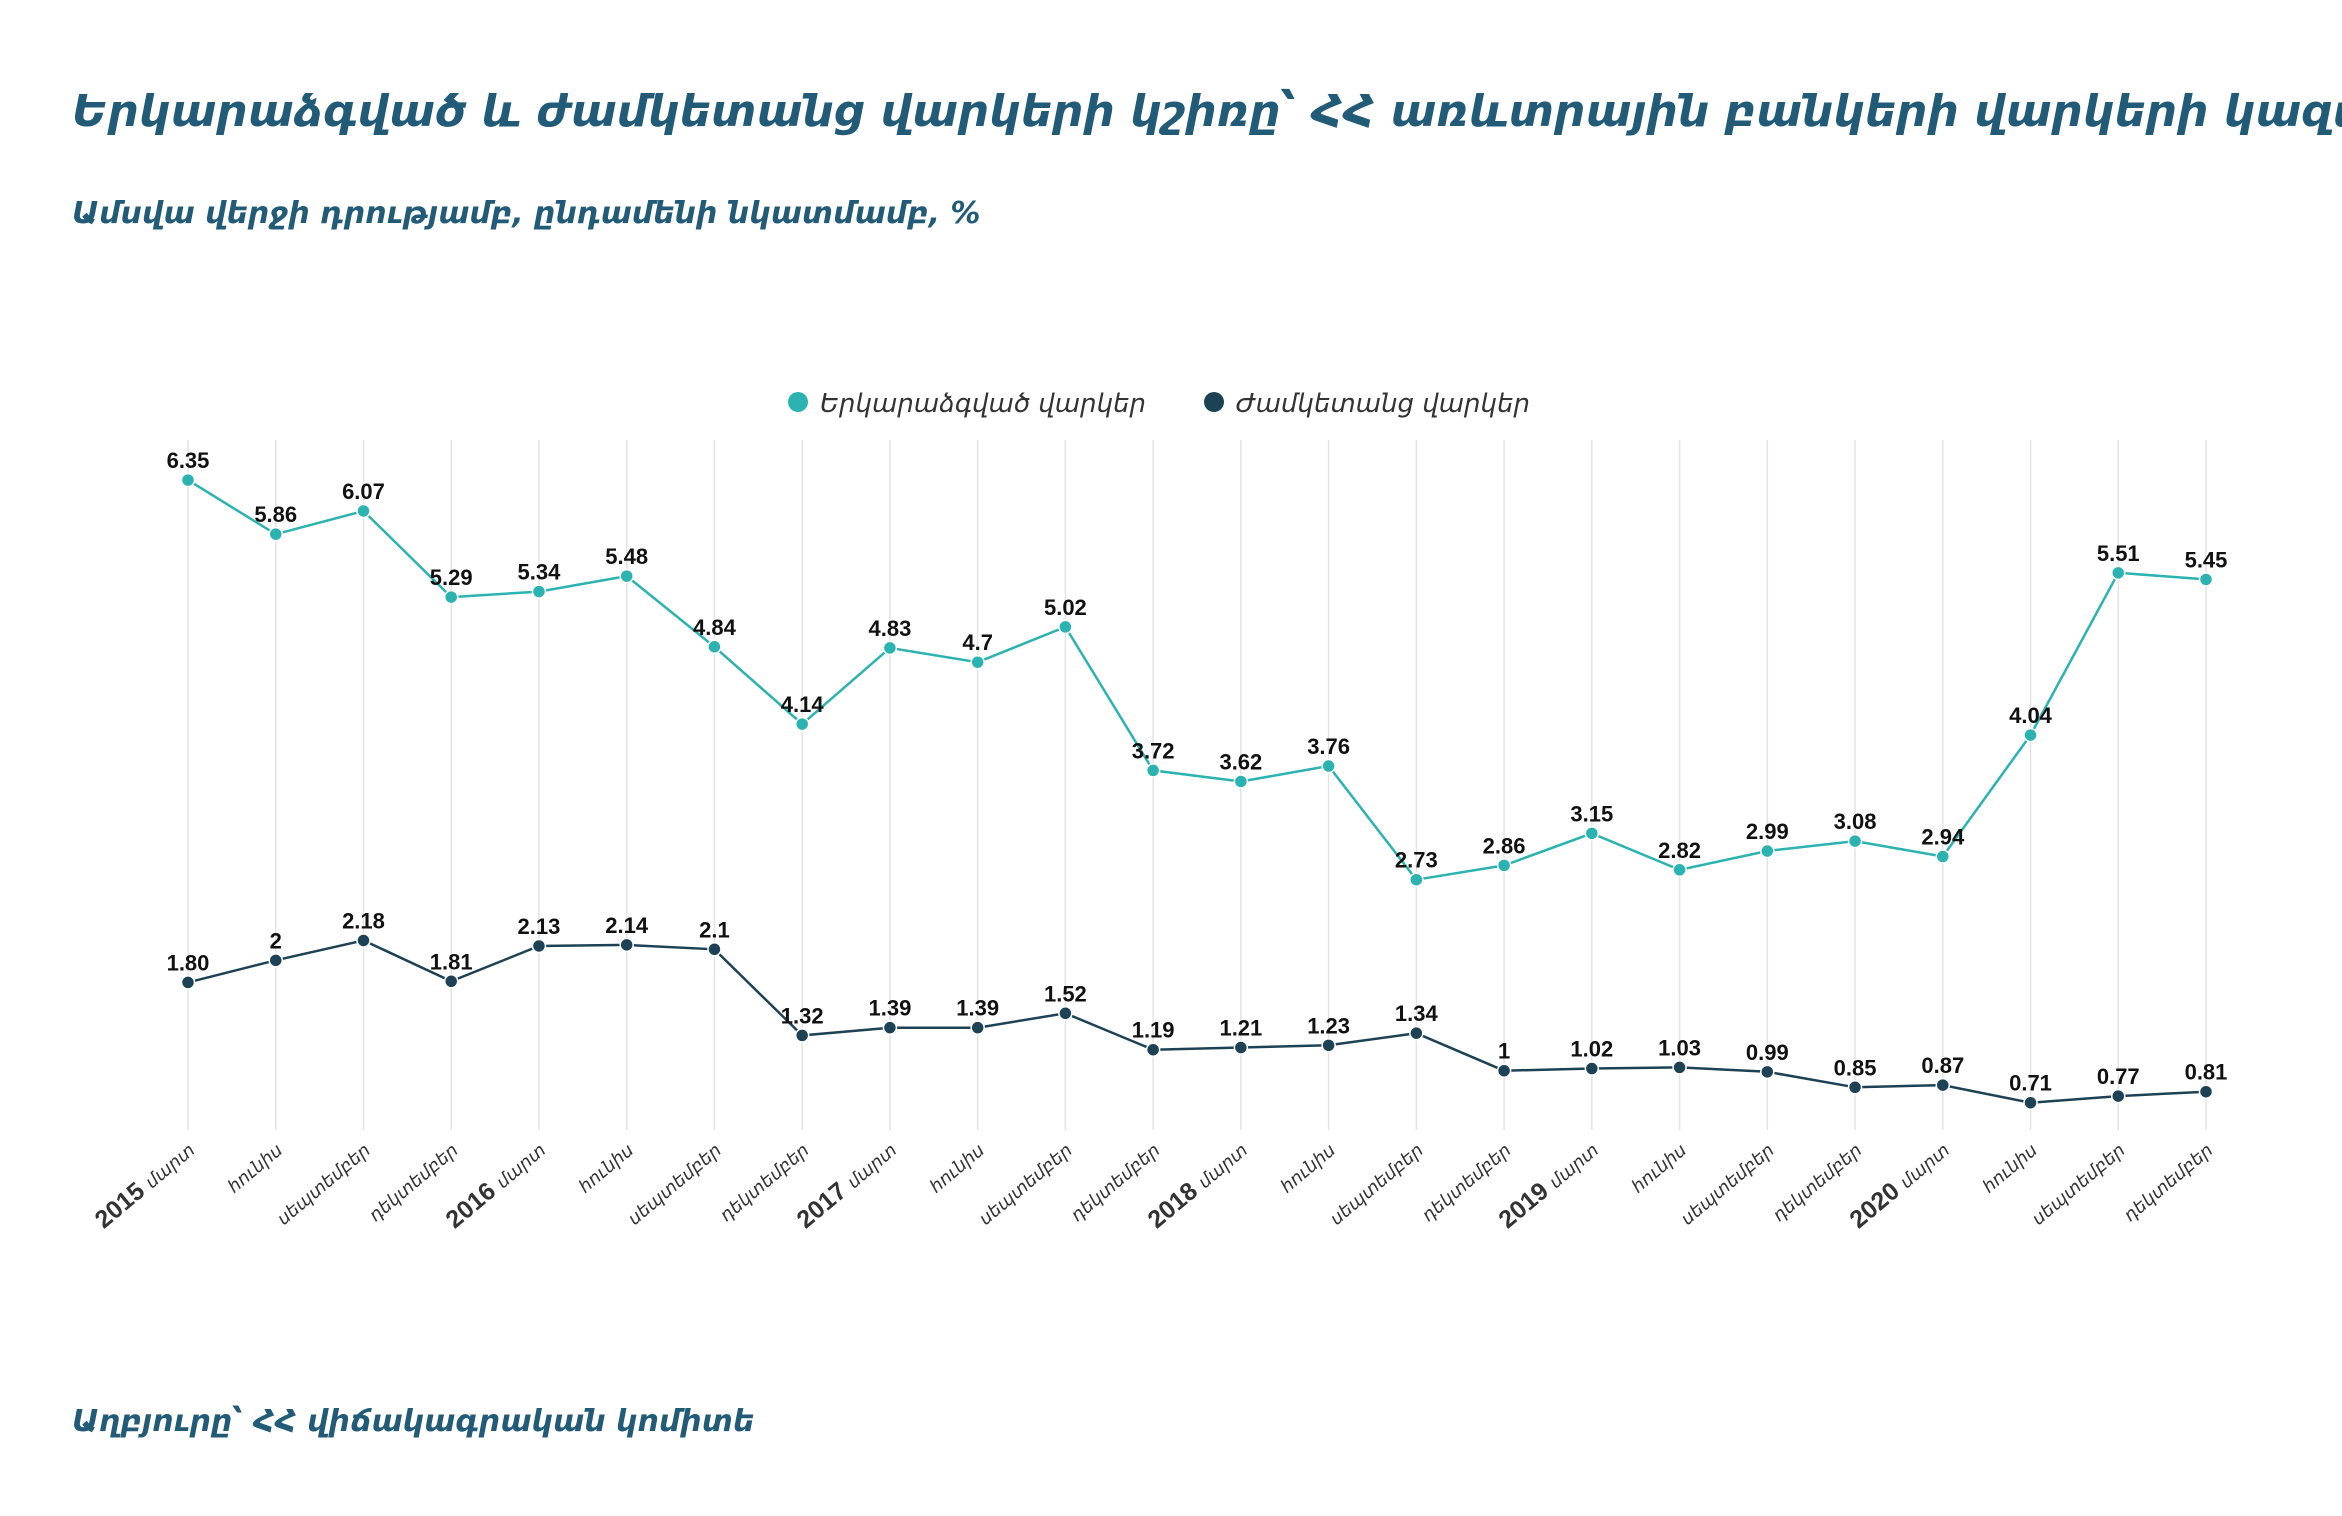 Image resolution: width=2342 pixels, height=1516 pixels. What do you see at coordinates (1417, 1013) in the screenshot?
I see `data-label: 1.34` at bounding box center [1417, 1013].